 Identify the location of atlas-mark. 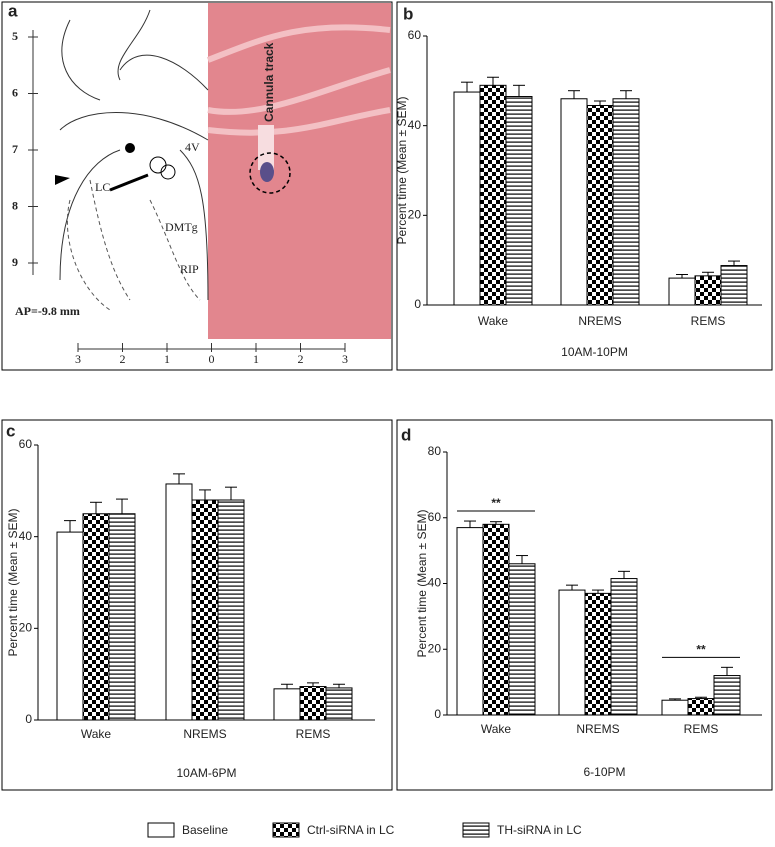
(62, 180).